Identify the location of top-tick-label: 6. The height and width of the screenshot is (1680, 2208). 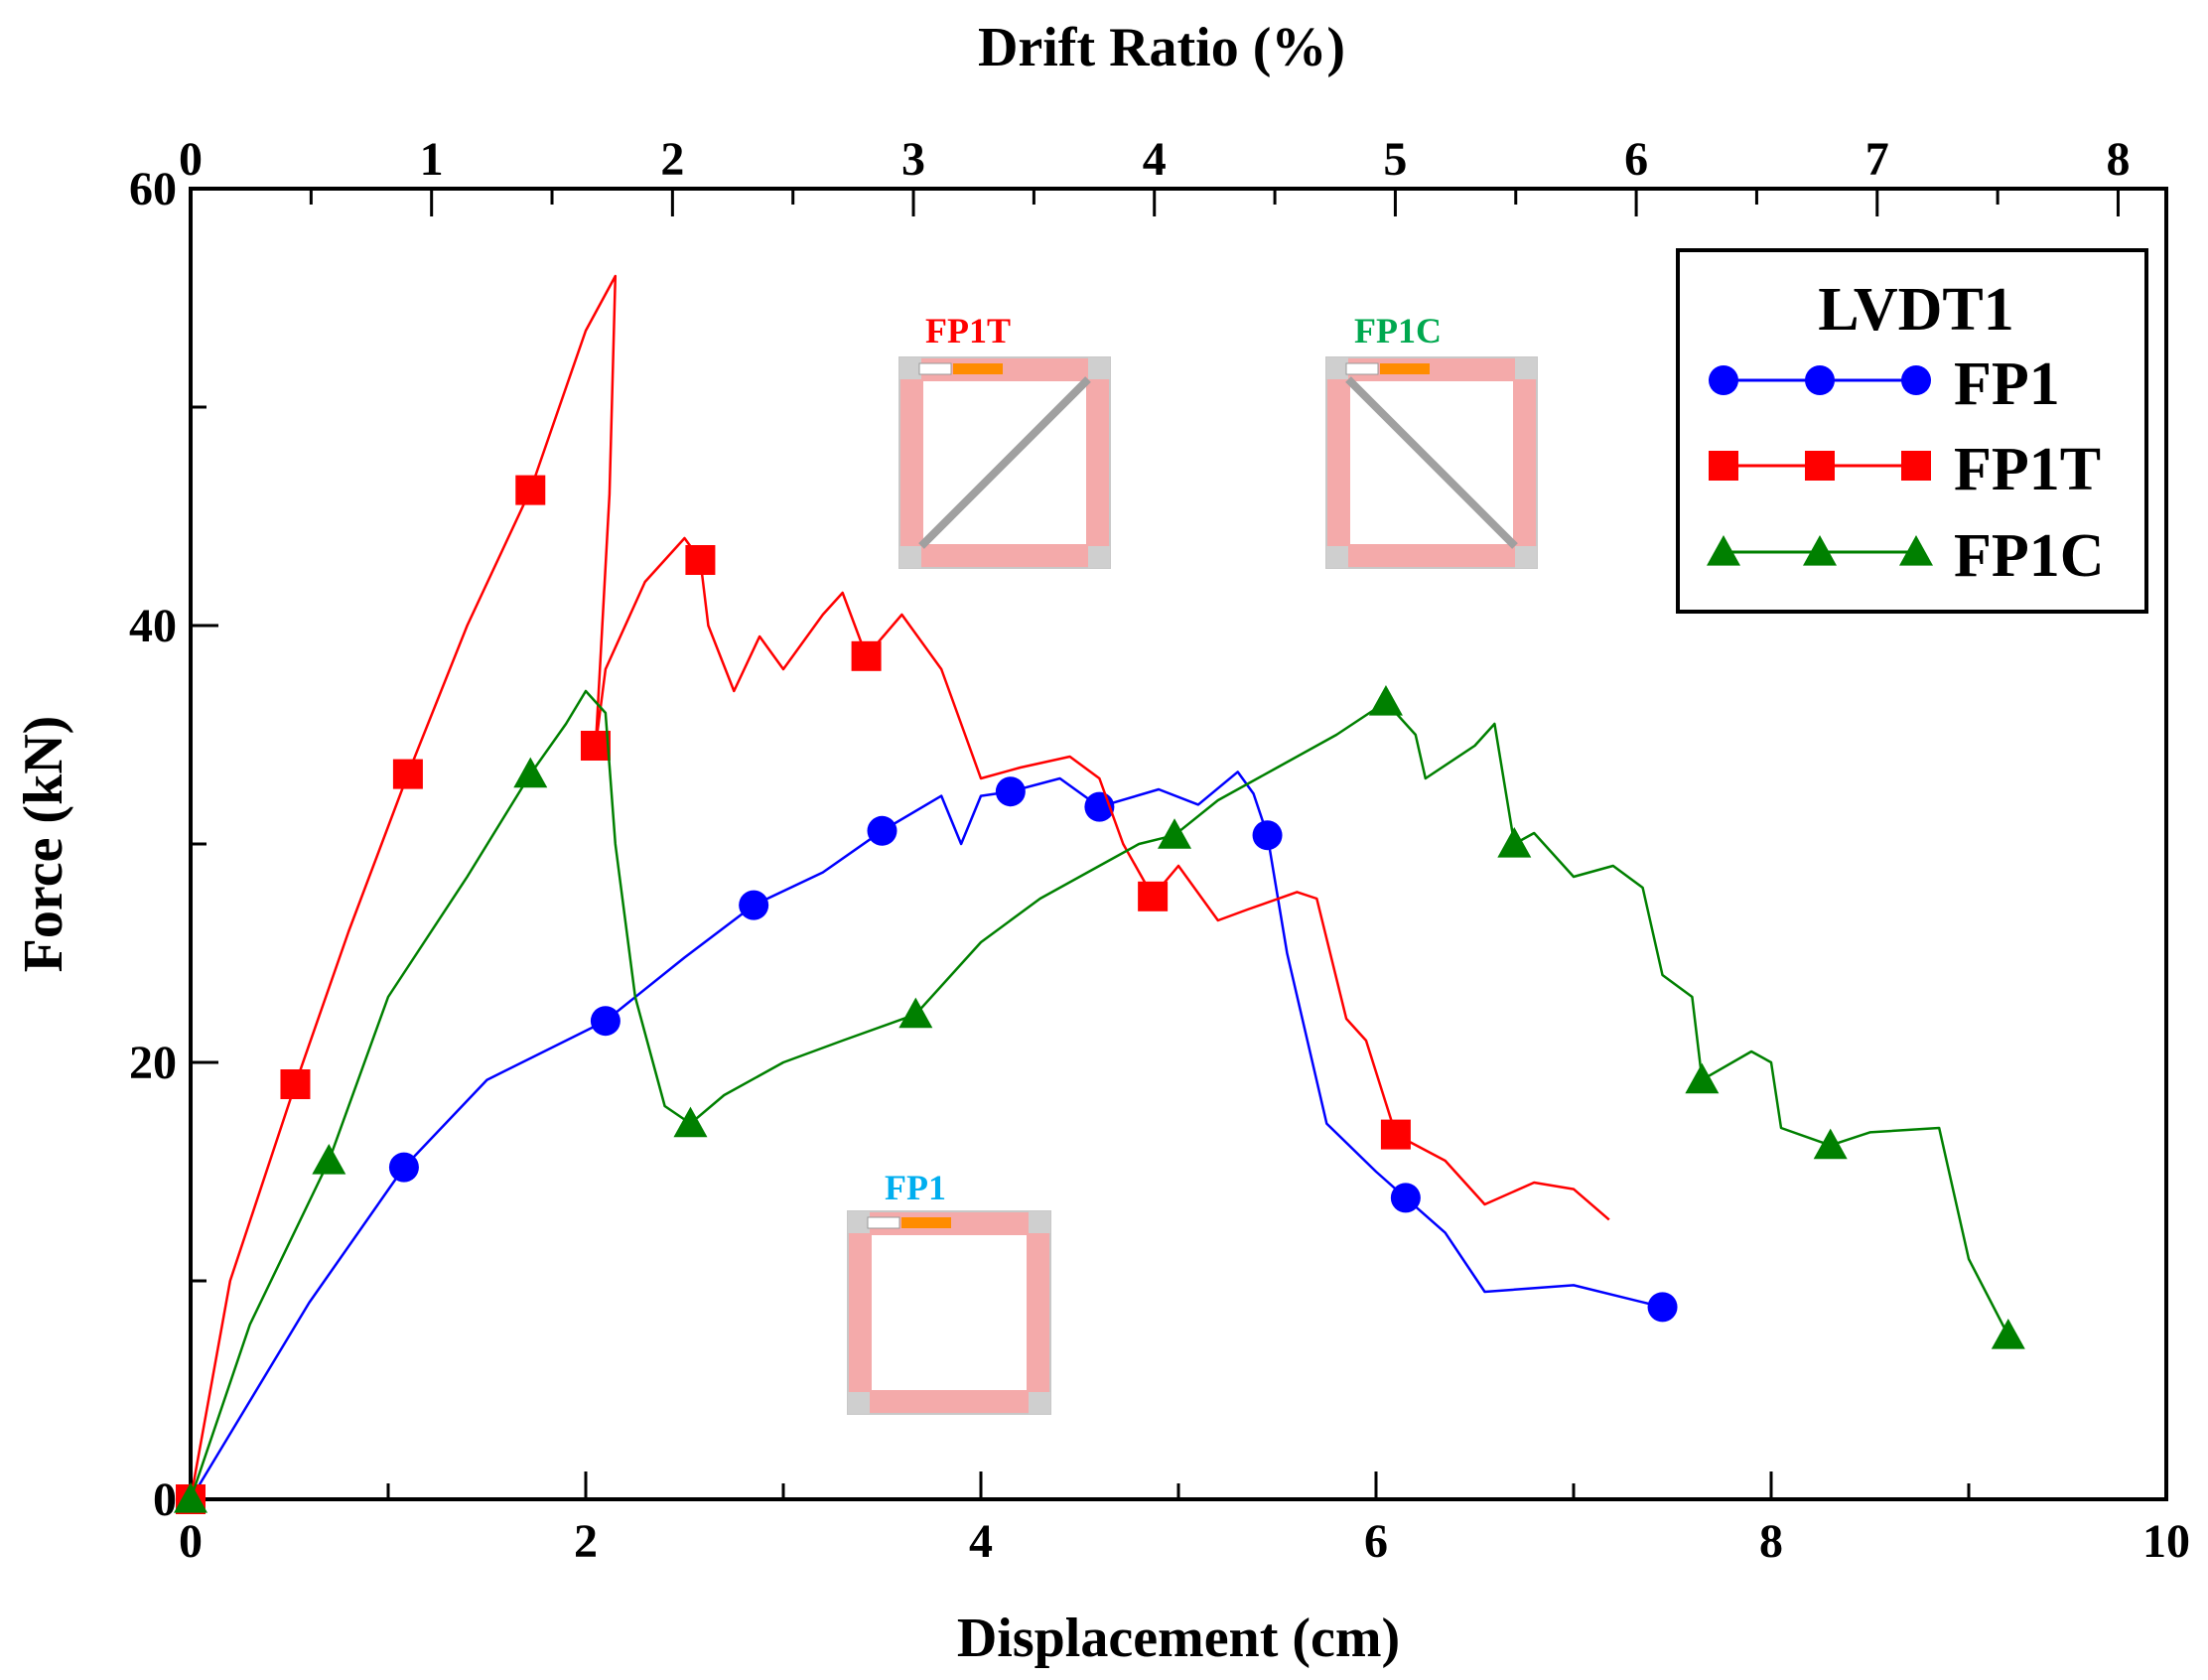
(1636, 159).